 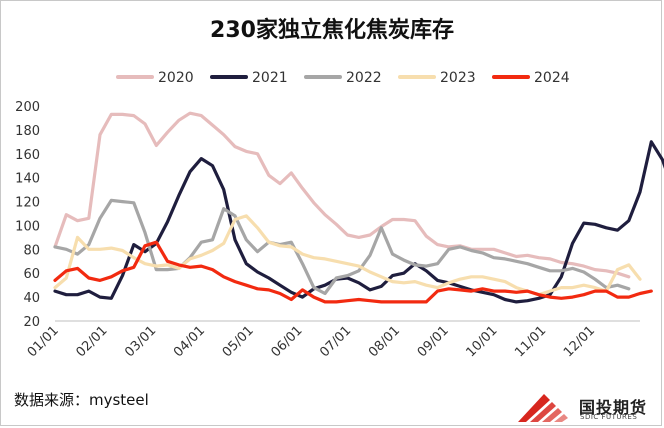 I want to click on series-line-2024, so click(x=353, y=272).